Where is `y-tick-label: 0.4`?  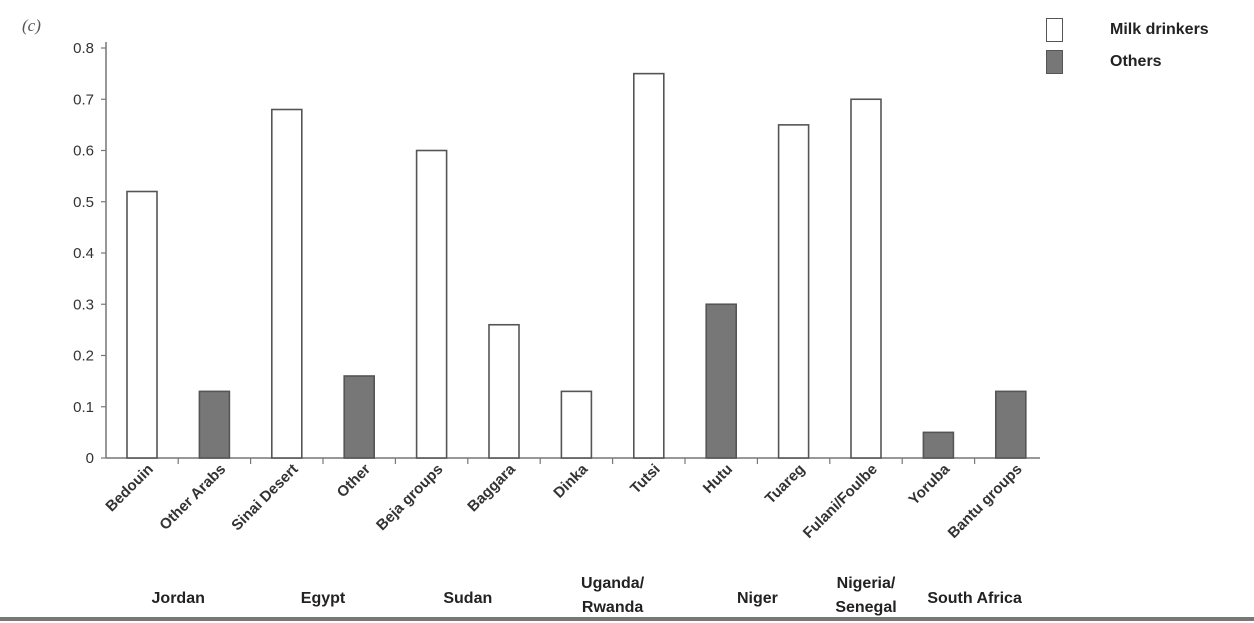 y-tick-label: 0.4 is located at coordinates (83, 253).